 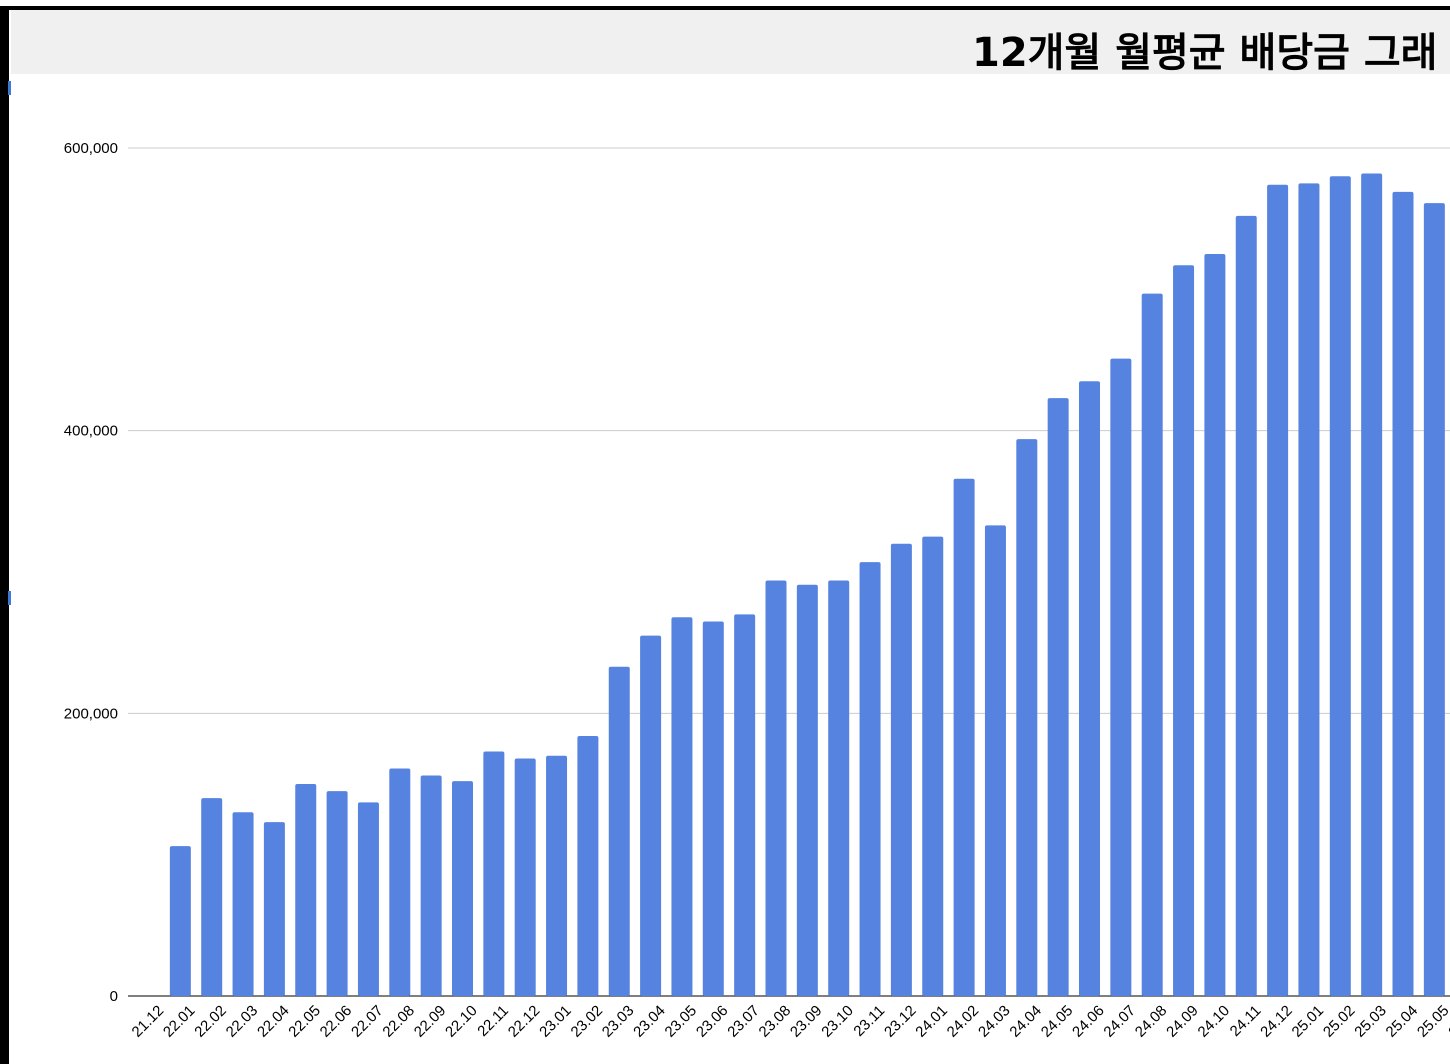 What do you see at coordinates (994, 1021) in the screenshot?
I see `x-tick-label: 24.03` at bounding box center [994, 1021].